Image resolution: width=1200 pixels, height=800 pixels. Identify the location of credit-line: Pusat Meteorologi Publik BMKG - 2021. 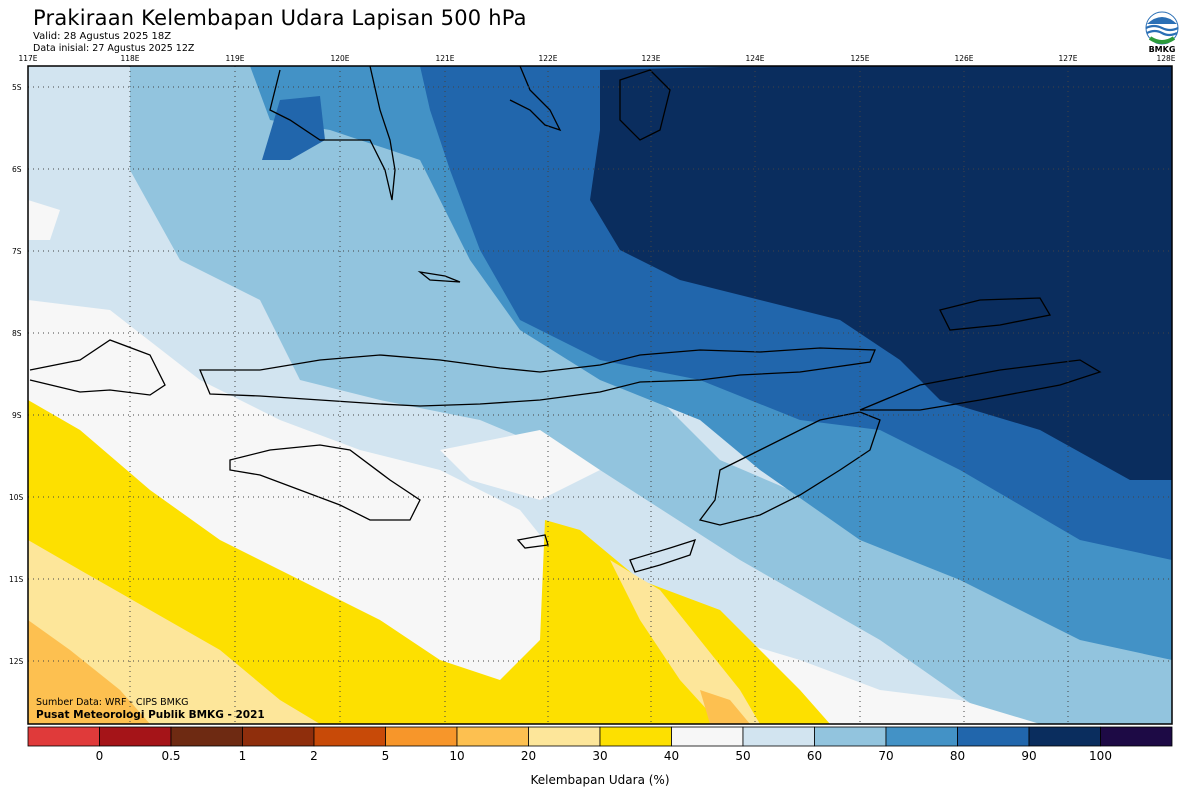
(150, 715).